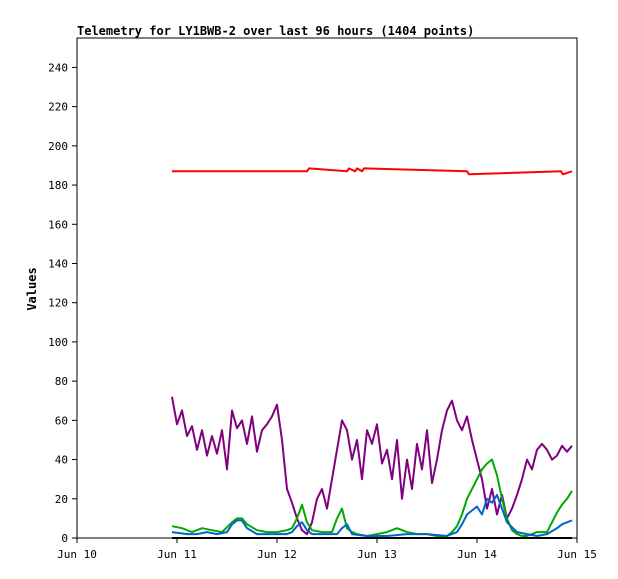 The width and height of the screenshot is (618, 579). What do you see at coordinates (61, 499) in the screenshot?
I see `y-tick-label: 20` at bounding box center [61, 499].